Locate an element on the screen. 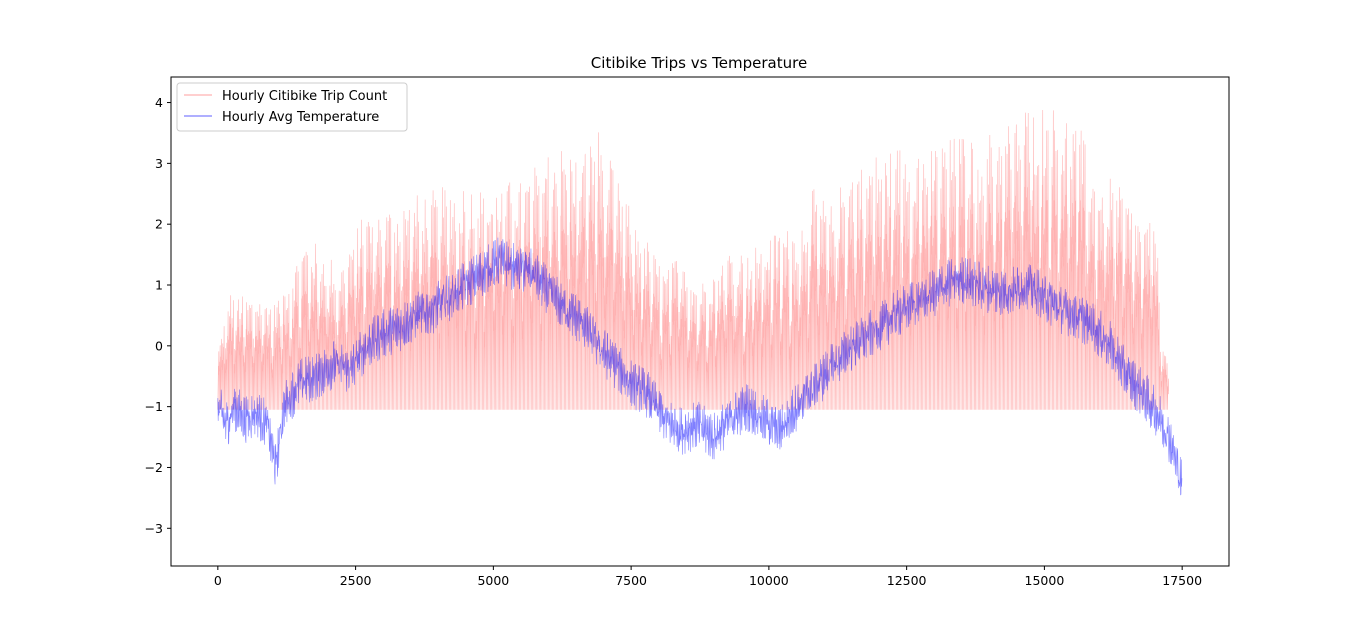  y-tick-label: 2 is located at coordinates (159, 224).